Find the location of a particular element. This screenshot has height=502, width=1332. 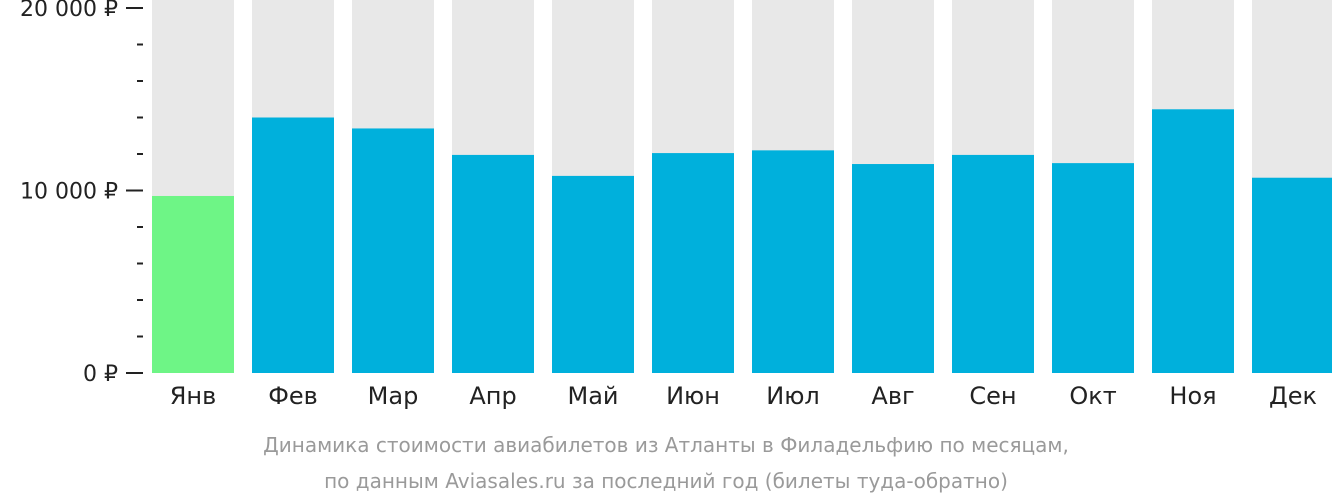

x-tick-label: Июл is located at coordinates (793, 396).